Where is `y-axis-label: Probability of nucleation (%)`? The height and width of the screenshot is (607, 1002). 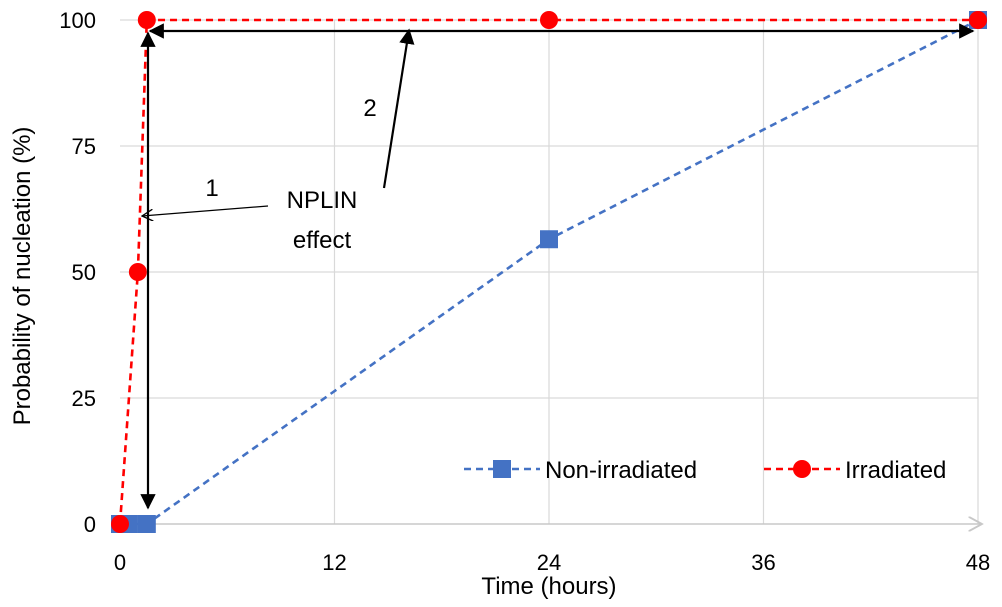
y-axis-label: Probability of nucleation (%) is located at coordinates (22, 276).